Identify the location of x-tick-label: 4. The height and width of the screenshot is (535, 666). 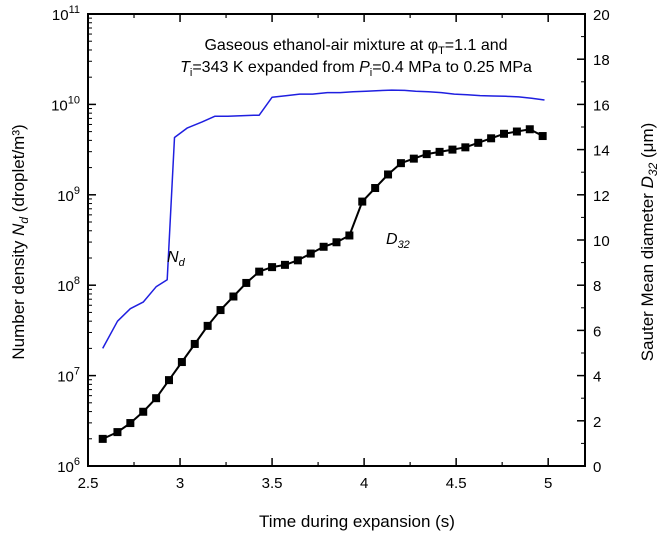
(364, 483).